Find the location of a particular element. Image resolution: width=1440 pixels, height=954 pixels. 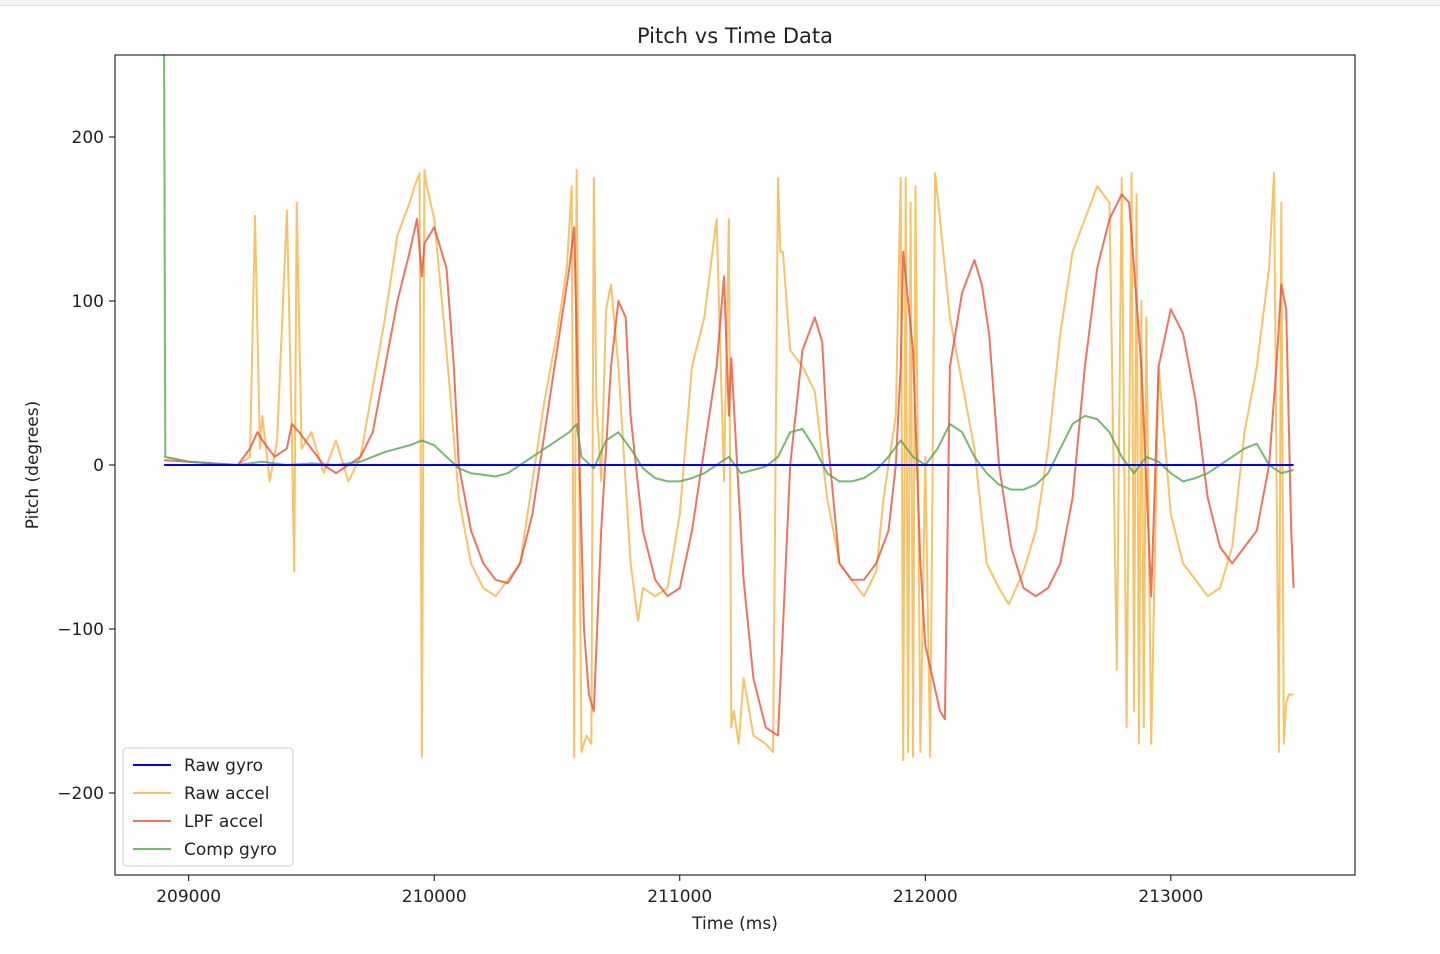

x-axis-label: Time (ms) is located at coordinates (734, 924).